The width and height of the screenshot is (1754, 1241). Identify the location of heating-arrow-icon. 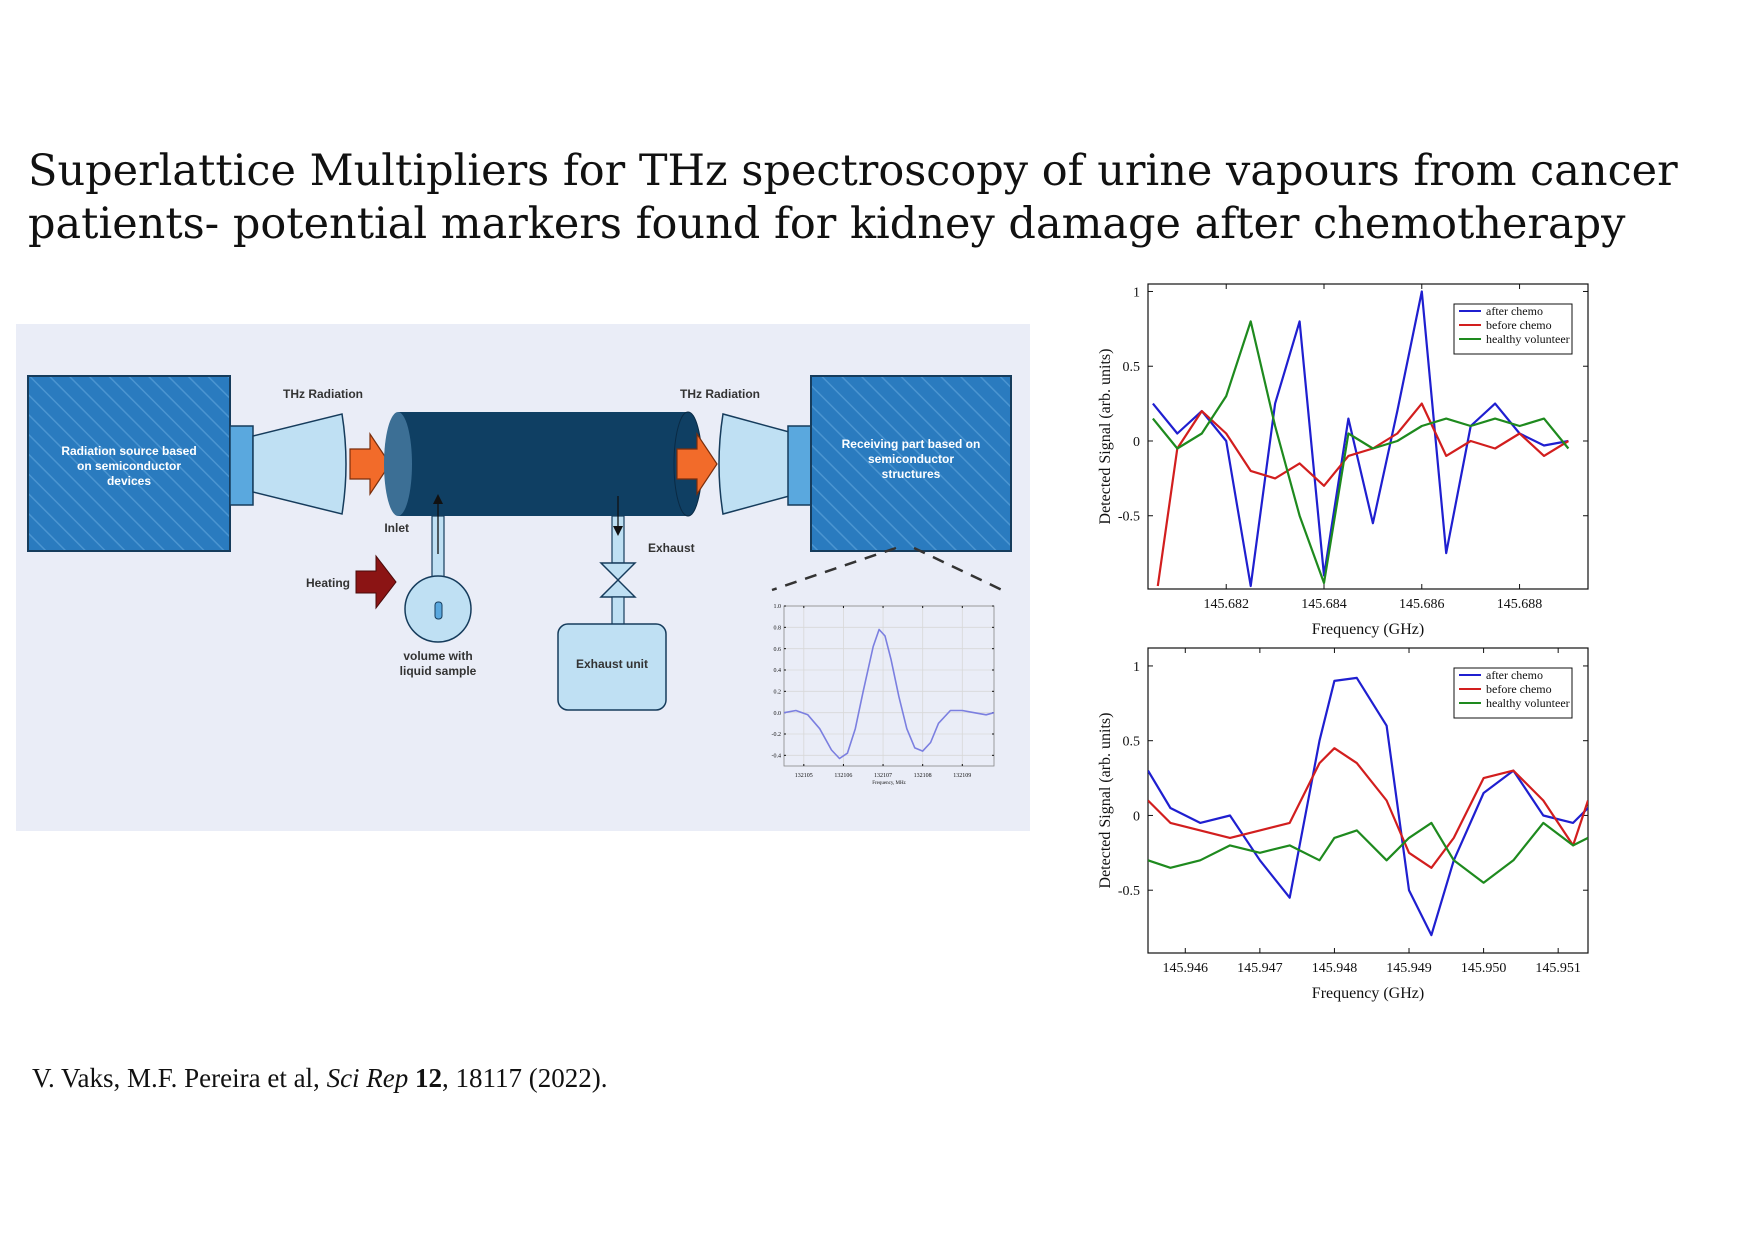
(376, 582).